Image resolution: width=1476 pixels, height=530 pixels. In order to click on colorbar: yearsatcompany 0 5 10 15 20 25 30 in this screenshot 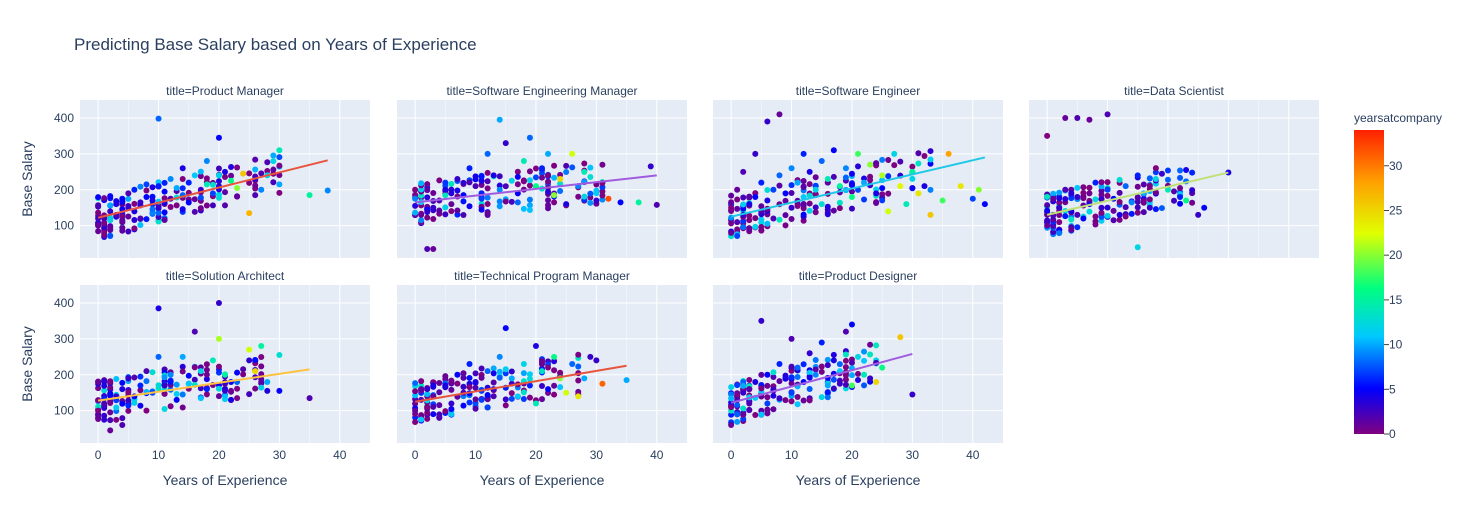, I will do `click(1398, 276)`.